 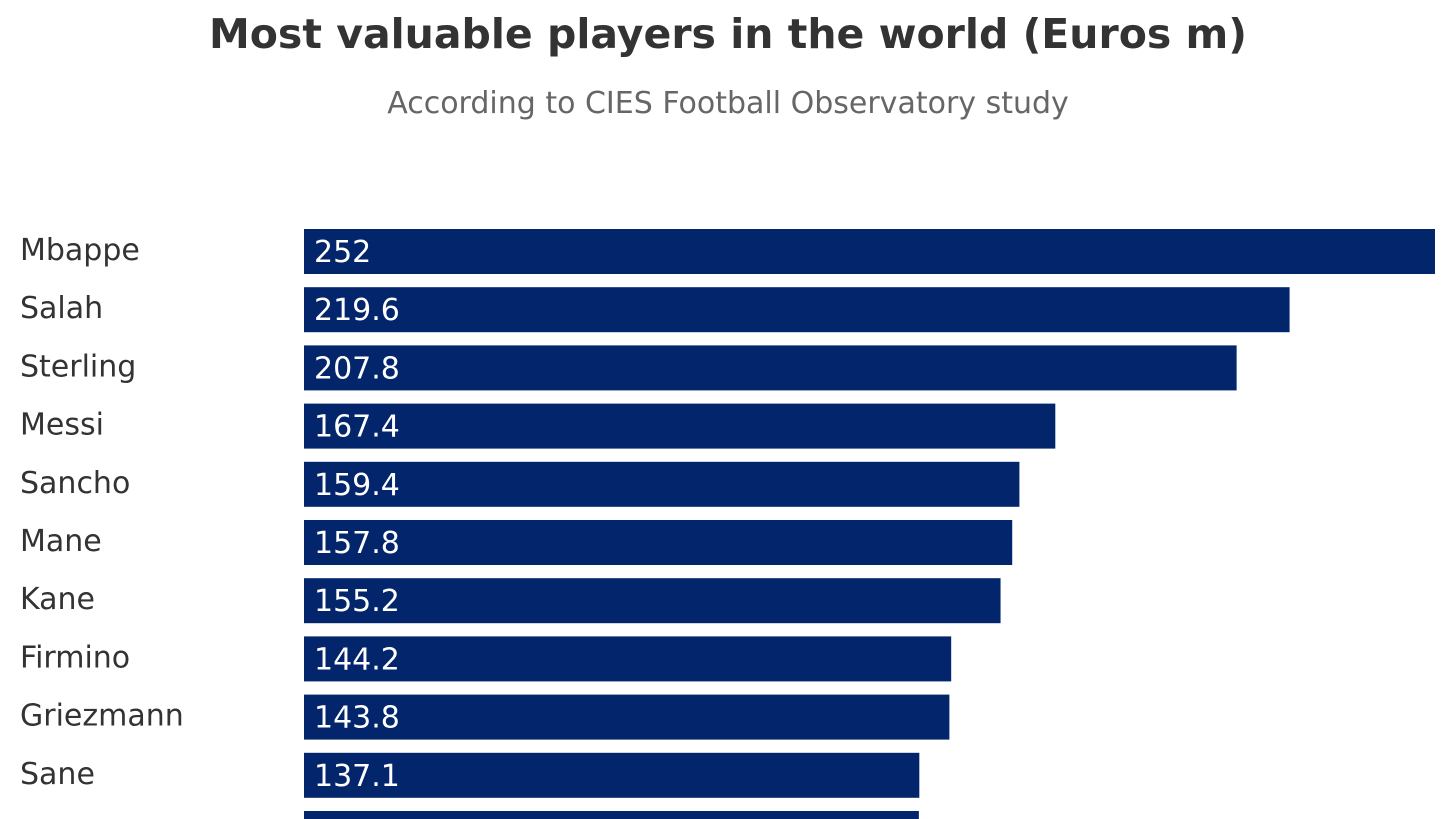 What do you see at coordinates (770, 368) in the screenshot?
I see `bar-sterling` at bounding box center [770, 368].